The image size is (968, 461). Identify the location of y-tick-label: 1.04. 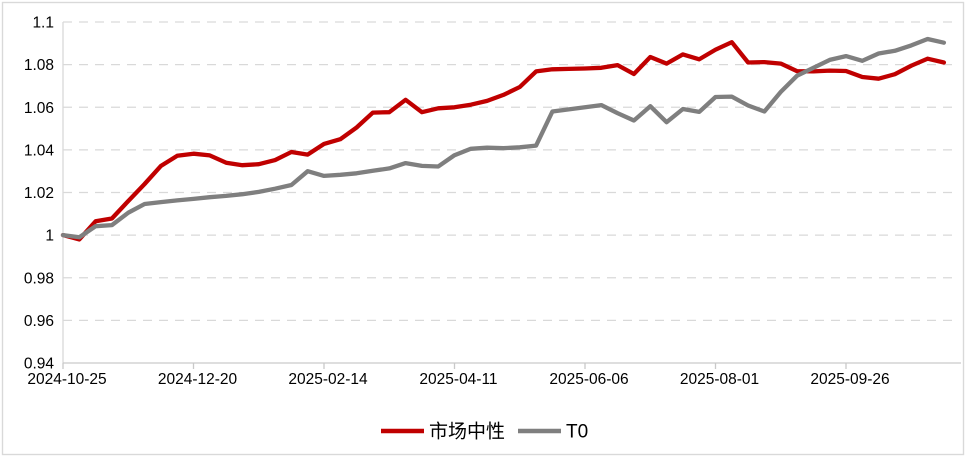
(39, 150).